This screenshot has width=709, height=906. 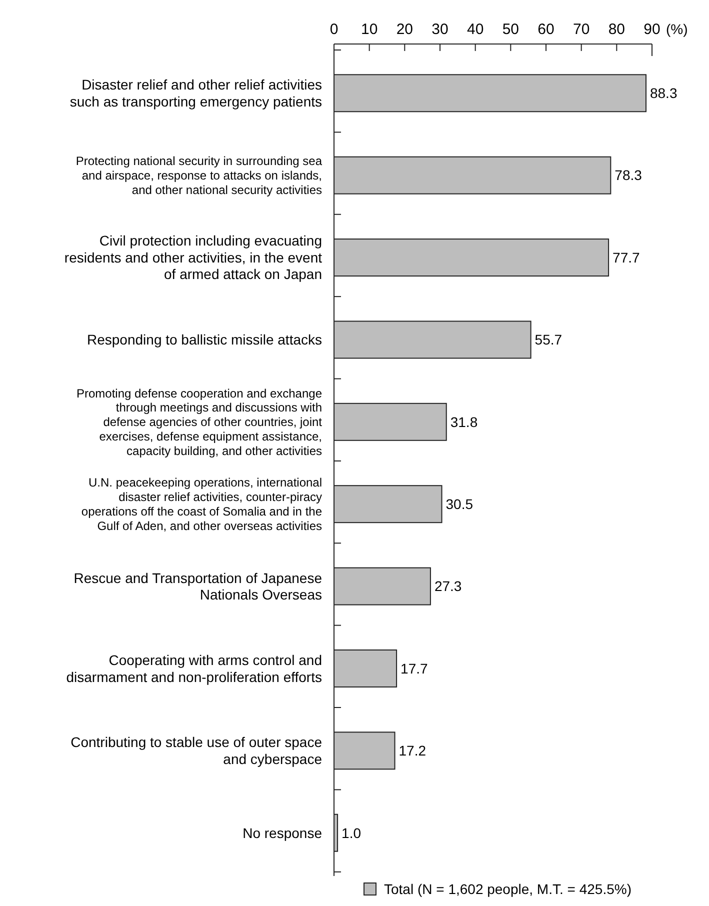 What do you see at coordinates (677, 29) in the screenshot?
I see `x-axis-title: (%)` at bounding box center [677, 29].